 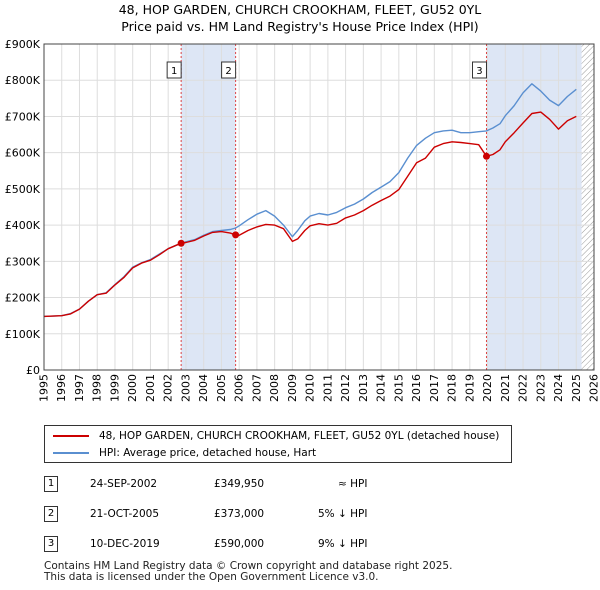 I want to click on x-tick-label: 1998, so click(x=97, y=388).